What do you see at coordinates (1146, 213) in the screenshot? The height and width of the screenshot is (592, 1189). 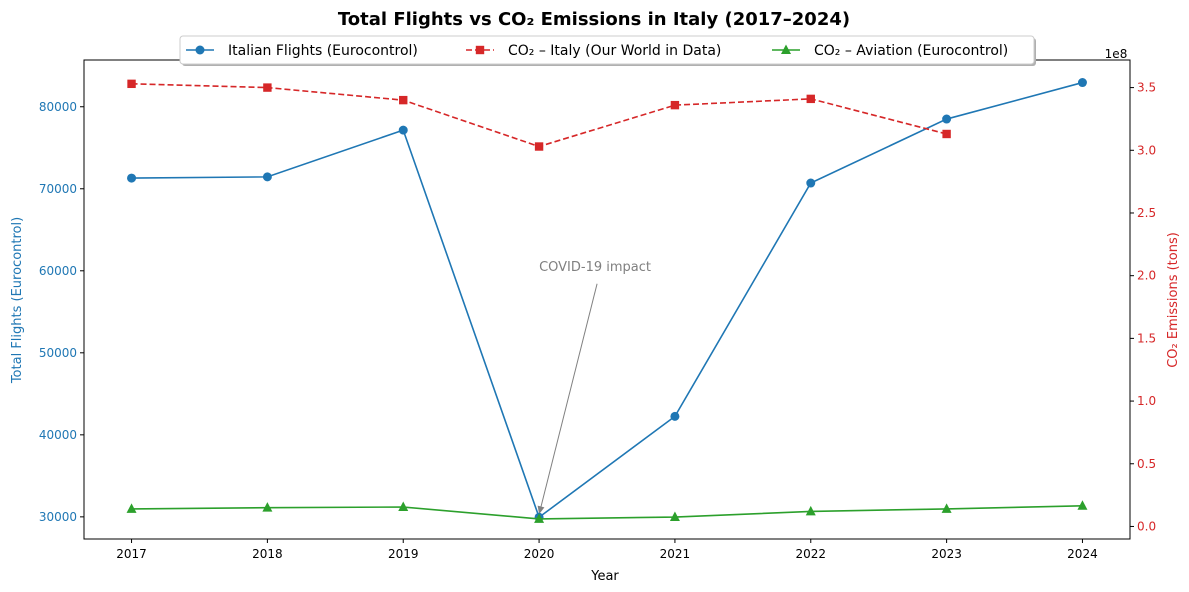 I see `right-y-tick-label: 2.5` at bounding box center [1146, 213].